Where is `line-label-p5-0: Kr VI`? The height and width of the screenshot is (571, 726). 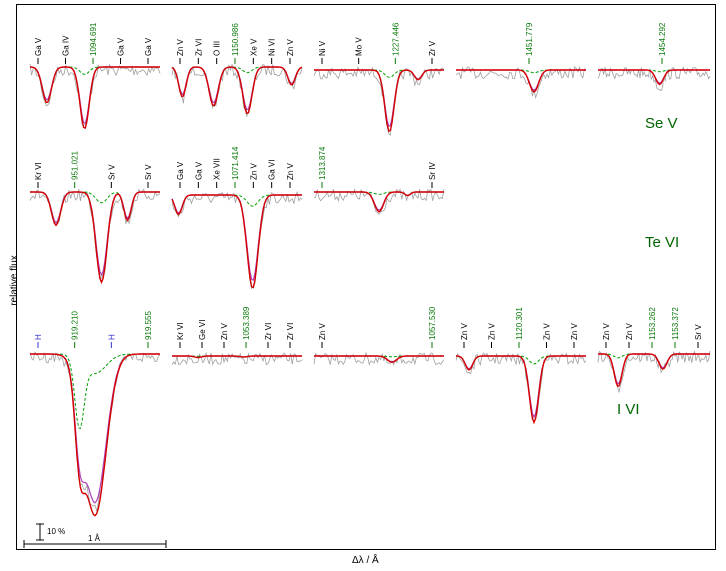
line-label-p5-0: Kr VI is located at coordinates (38, 171).